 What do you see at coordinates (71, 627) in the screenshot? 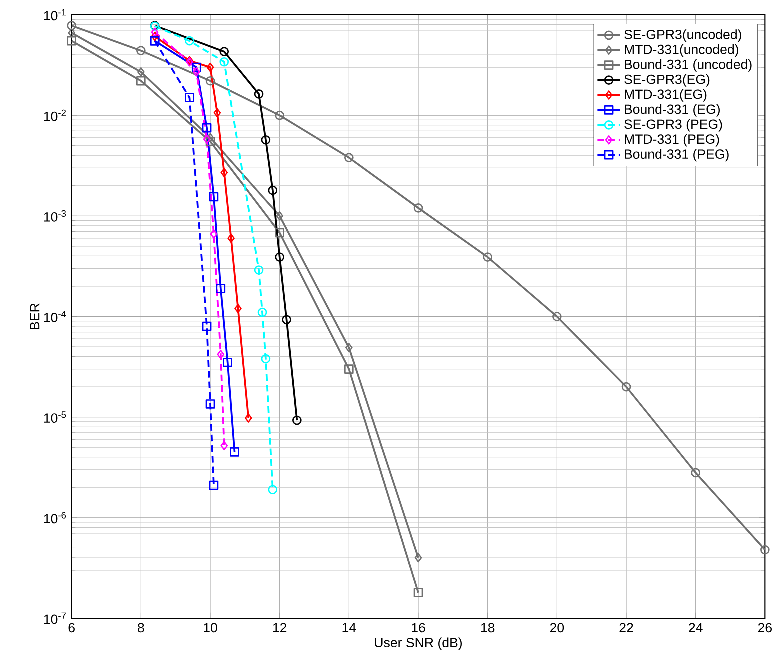
I see `x-tick-label: 6` at bounding box center [71, 627].